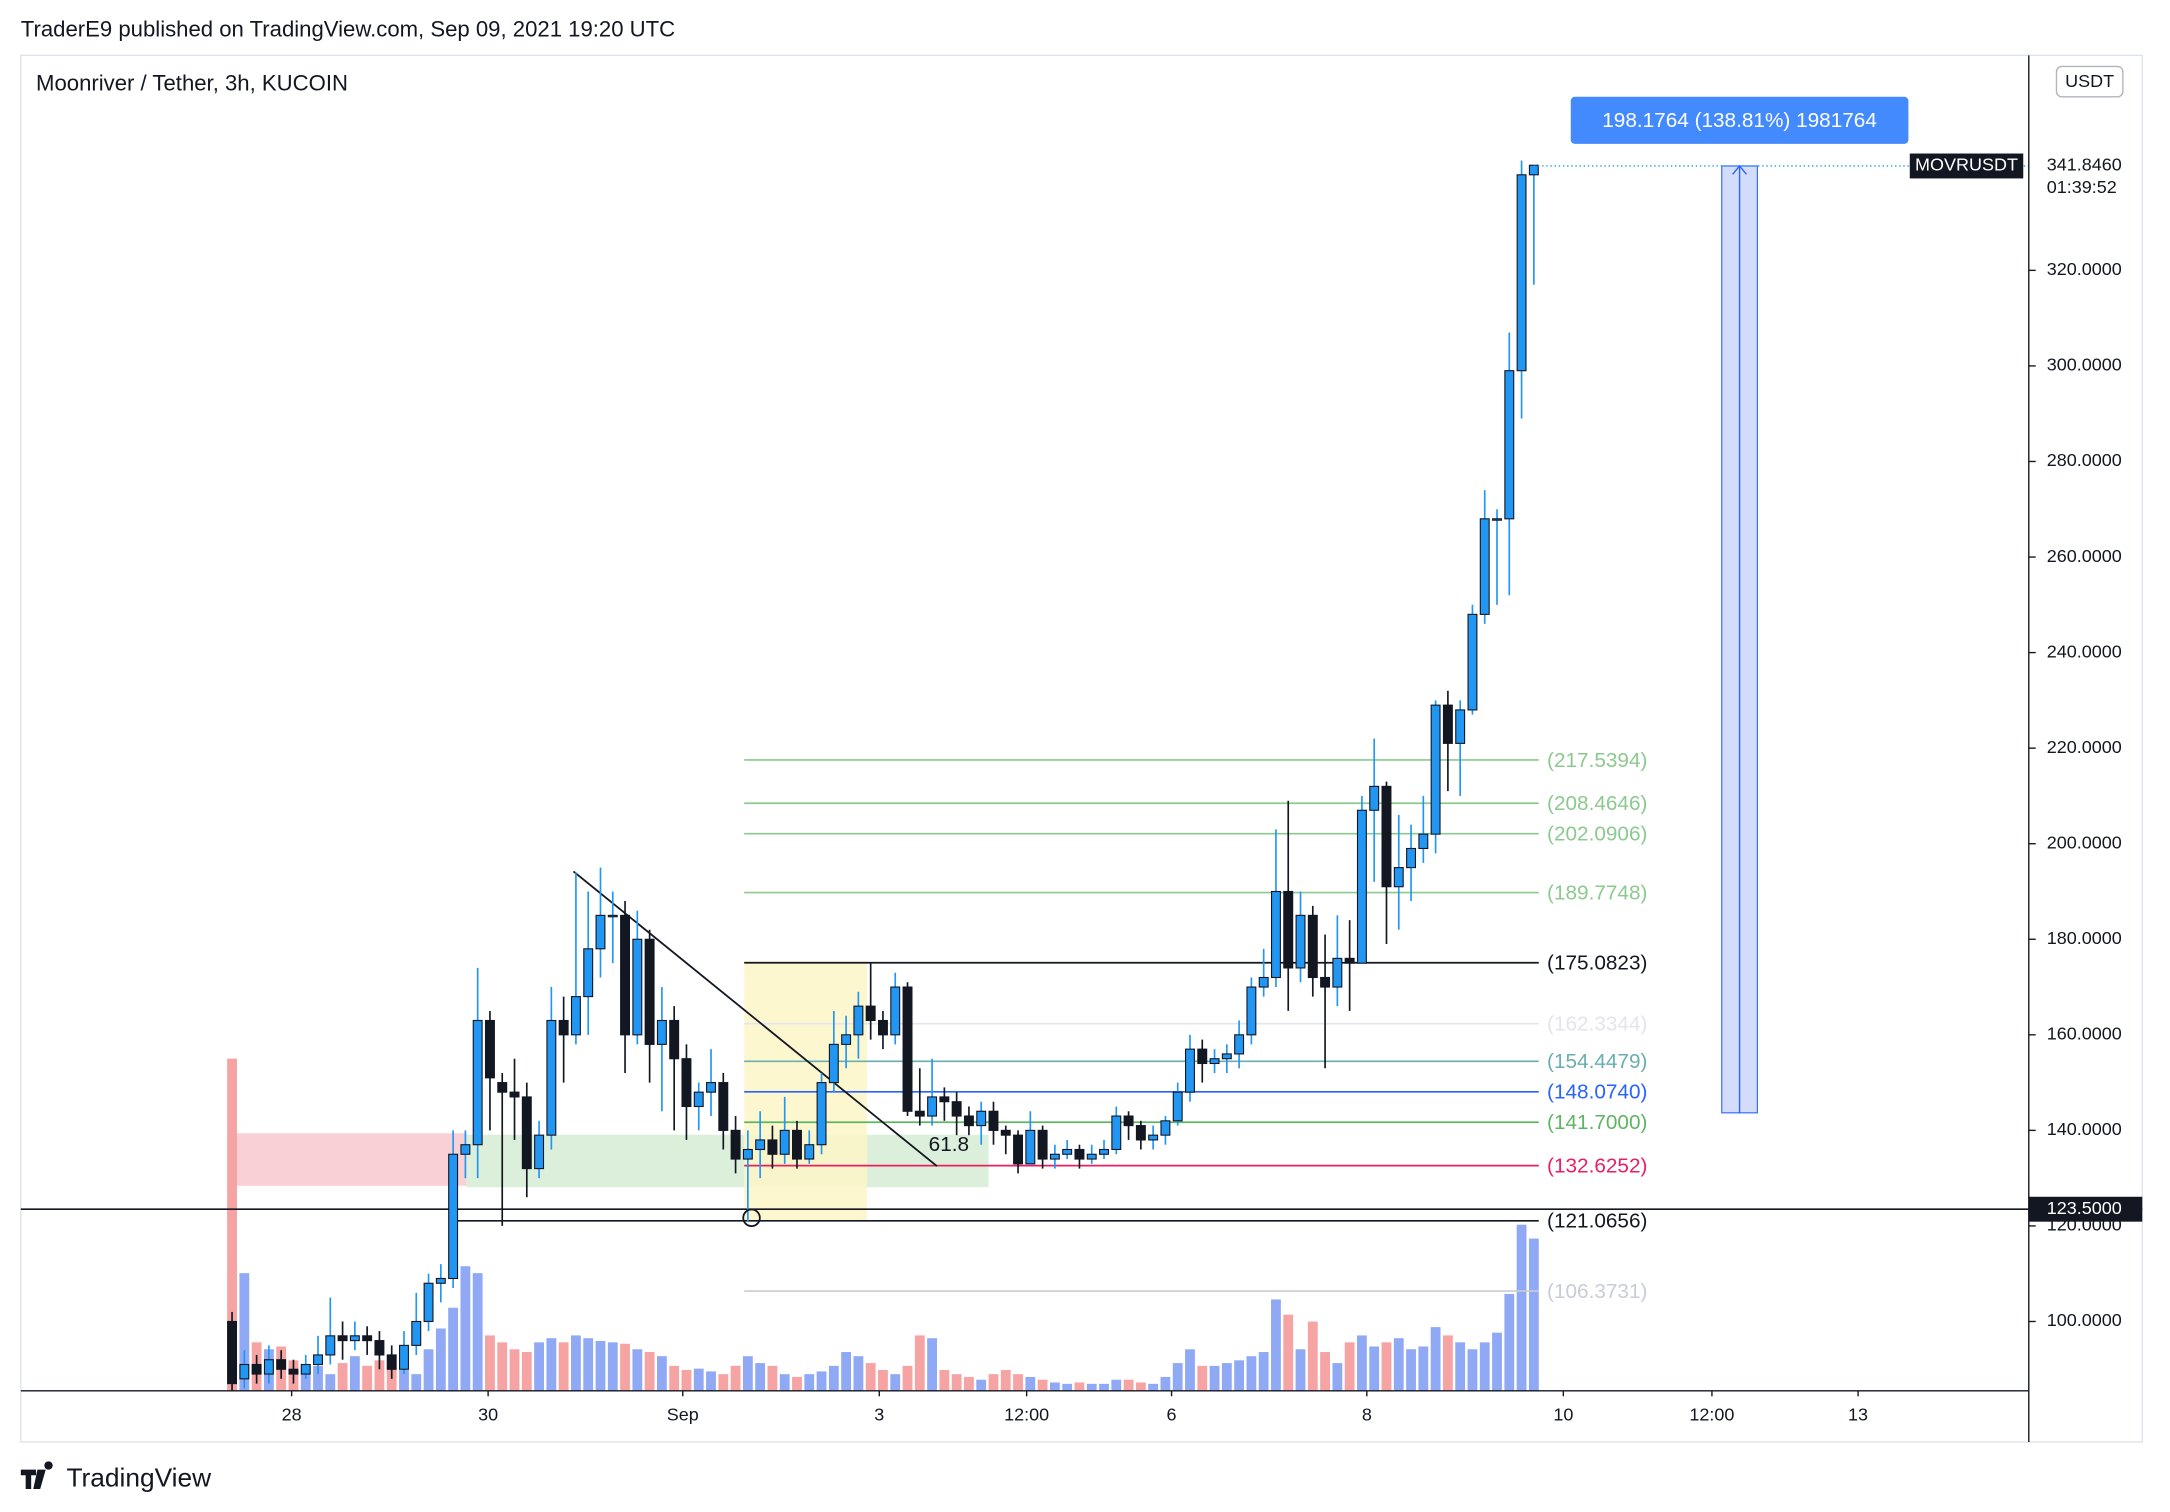 Image resolution: width=2170 pixels, height=1512 pixels. Describe the element at coordinates (683, 1414) in the screenshot. I see `x-tick-label: Sep` at that location.